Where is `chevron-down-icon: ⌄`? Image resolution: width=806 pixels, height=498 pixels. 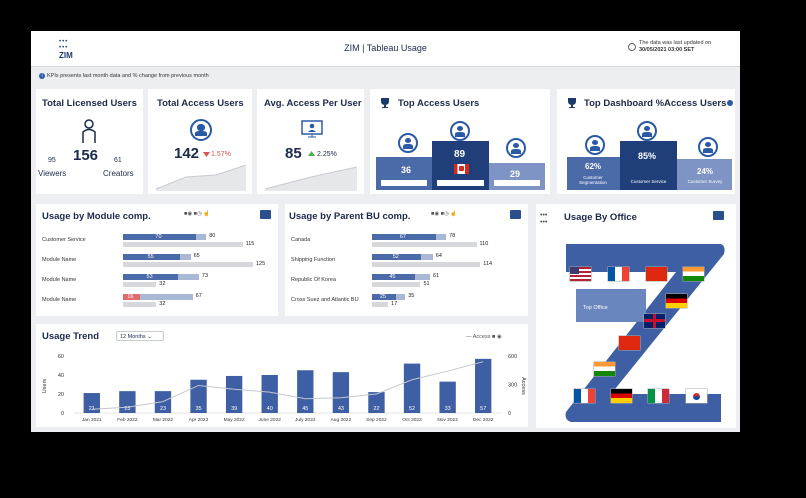
chevron-down-icon: ⌄ is located at coordinates (149, 337).